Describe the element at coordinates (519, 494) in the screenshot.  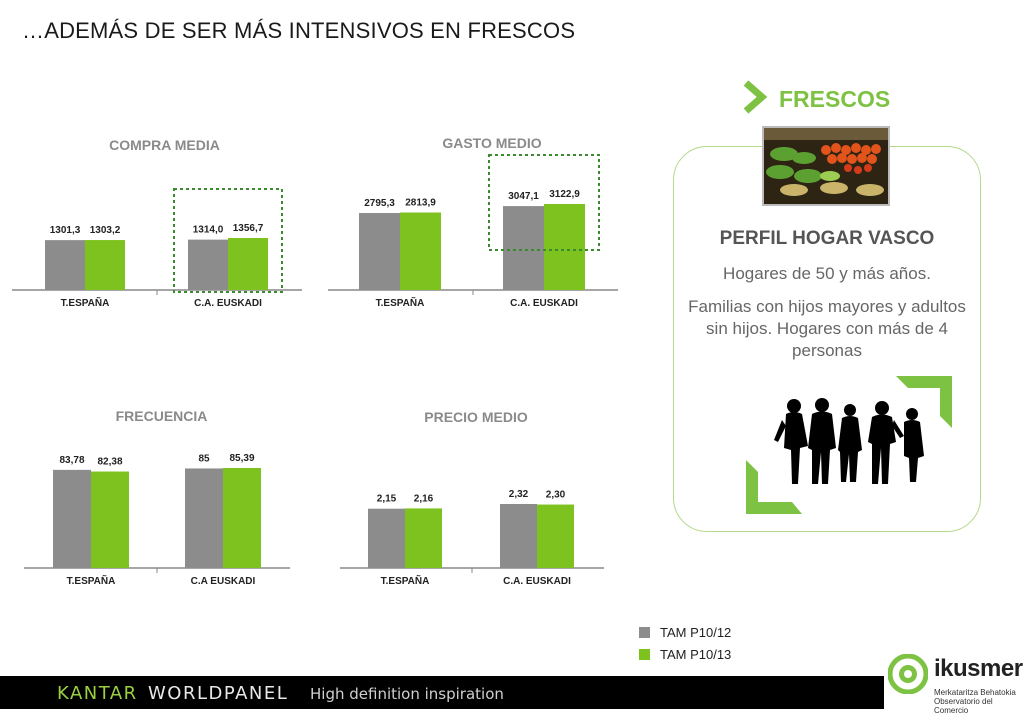
I see `data-label: 2,32` at that location.